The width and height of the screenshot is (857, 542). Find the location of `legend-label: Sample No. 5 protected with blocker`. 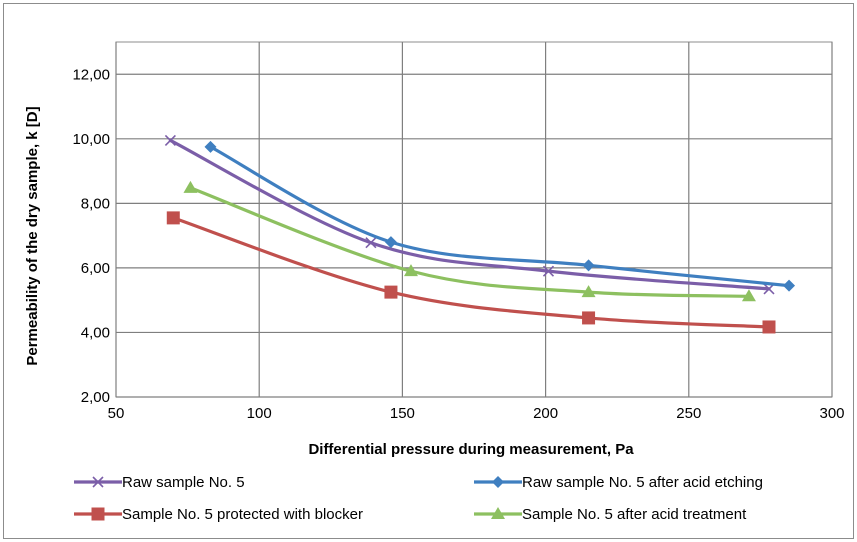

legend-label: Sample No. 5 protected with blocker is located at coordinates (242, 514).